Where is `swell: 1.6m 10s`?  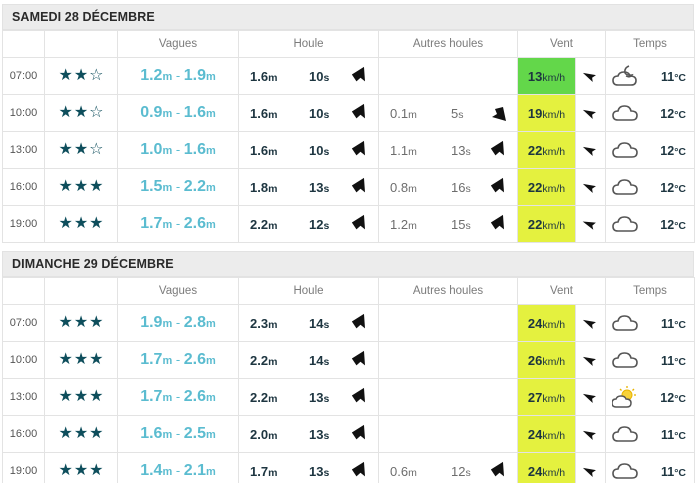 swell: 1.6m 10s is located at coordinates (308, 150).